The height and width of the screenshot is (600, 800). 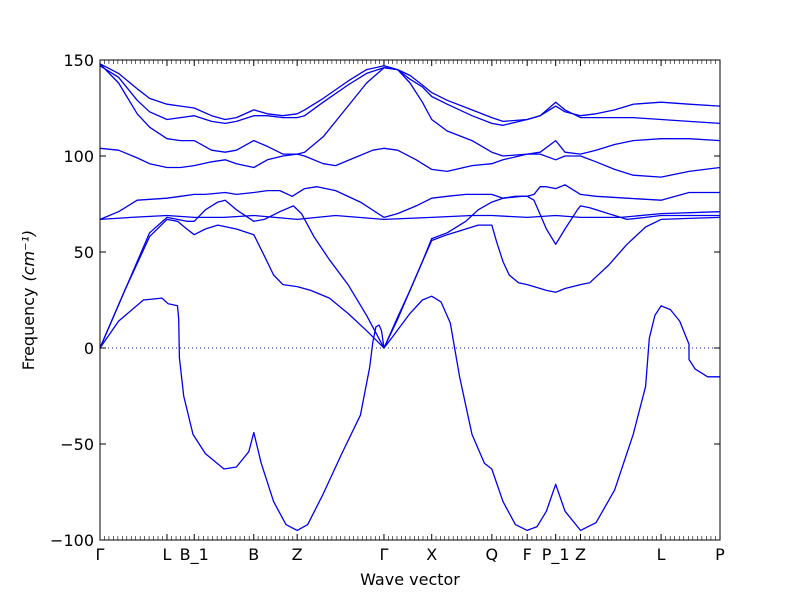 I want to click on y-axis-label-text: Frequency, so click(x=28, y=329).